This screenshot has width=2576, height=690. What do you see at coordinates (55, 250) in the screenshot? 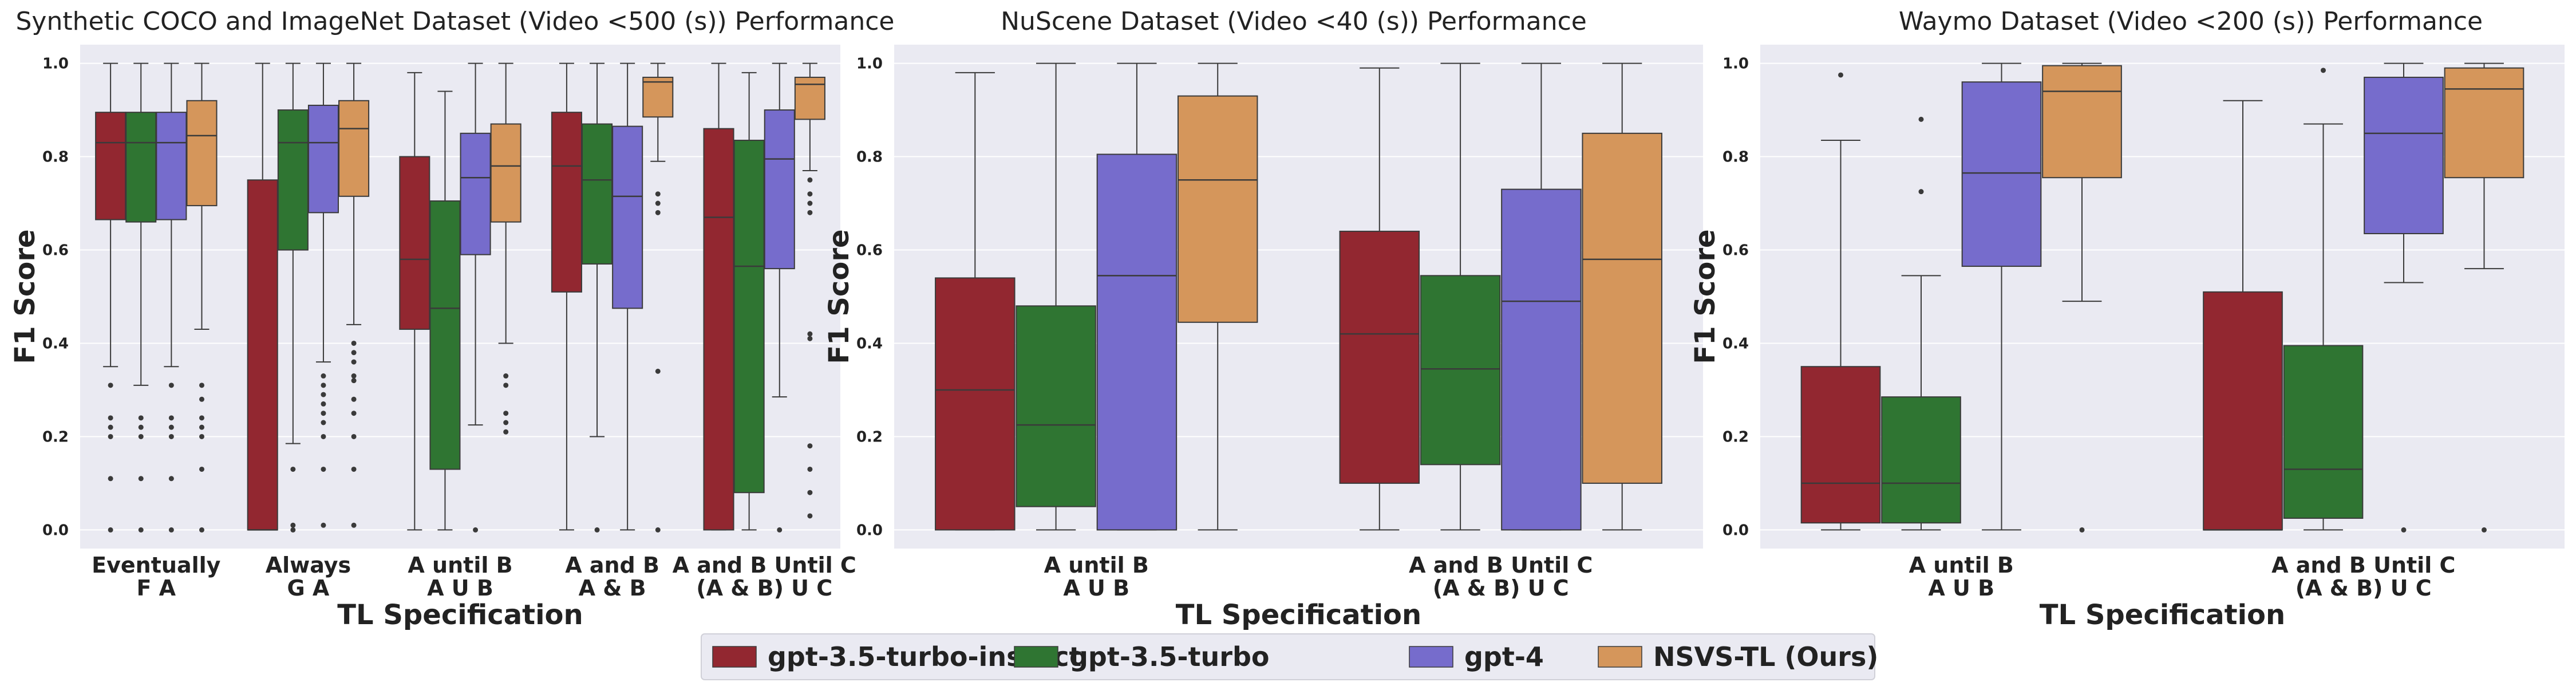
I see `y-tick-label: 0.6` at bounding box center [55, 250].